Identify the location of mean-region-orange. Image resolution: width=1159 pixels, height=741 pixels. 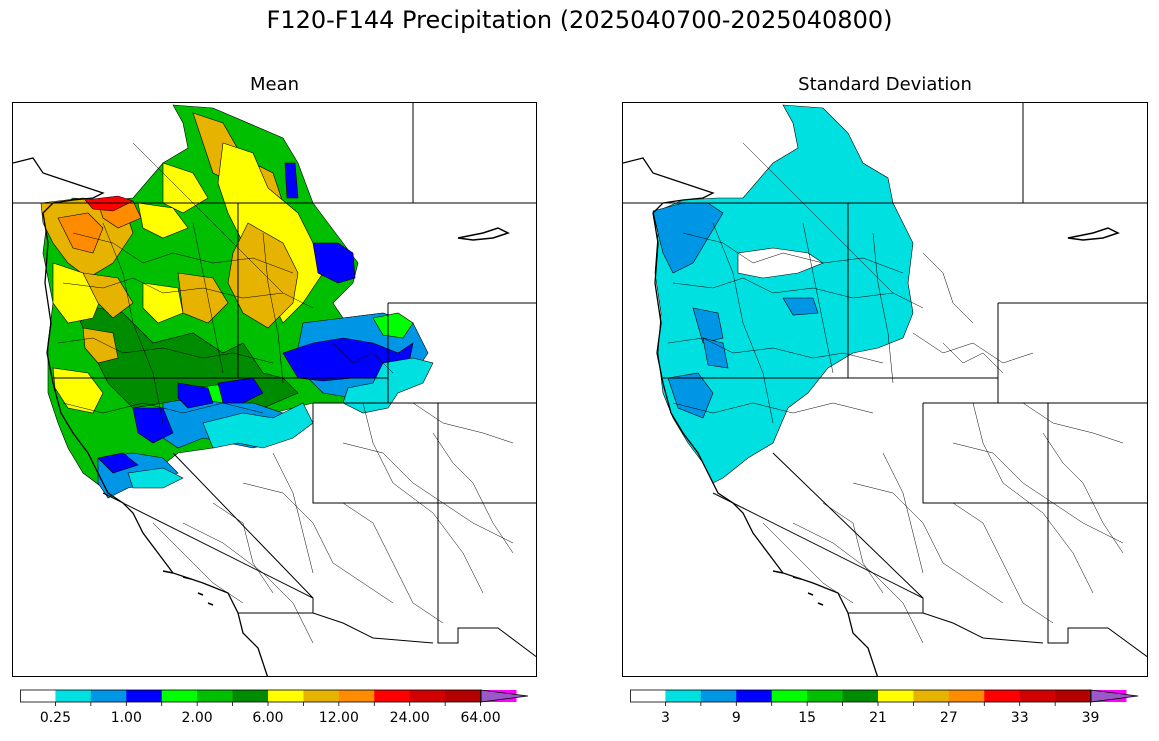
(80, 233).